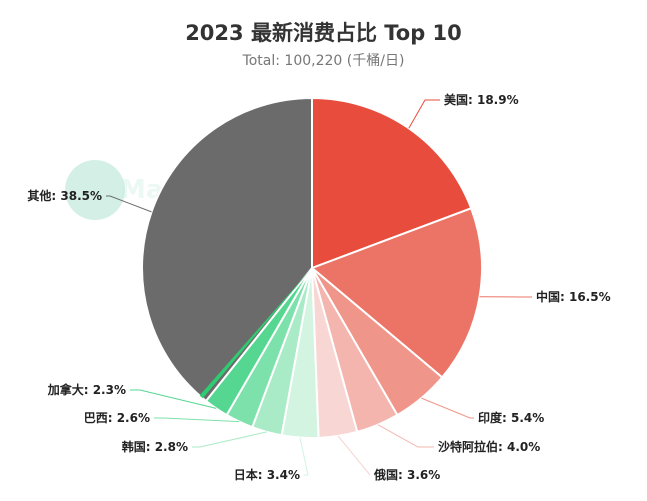  What do you see at coordinates (406, 474) in the screenshot?
I see `slice-label-5: 俄国: 3.6%` at bounding box center [406, 474].